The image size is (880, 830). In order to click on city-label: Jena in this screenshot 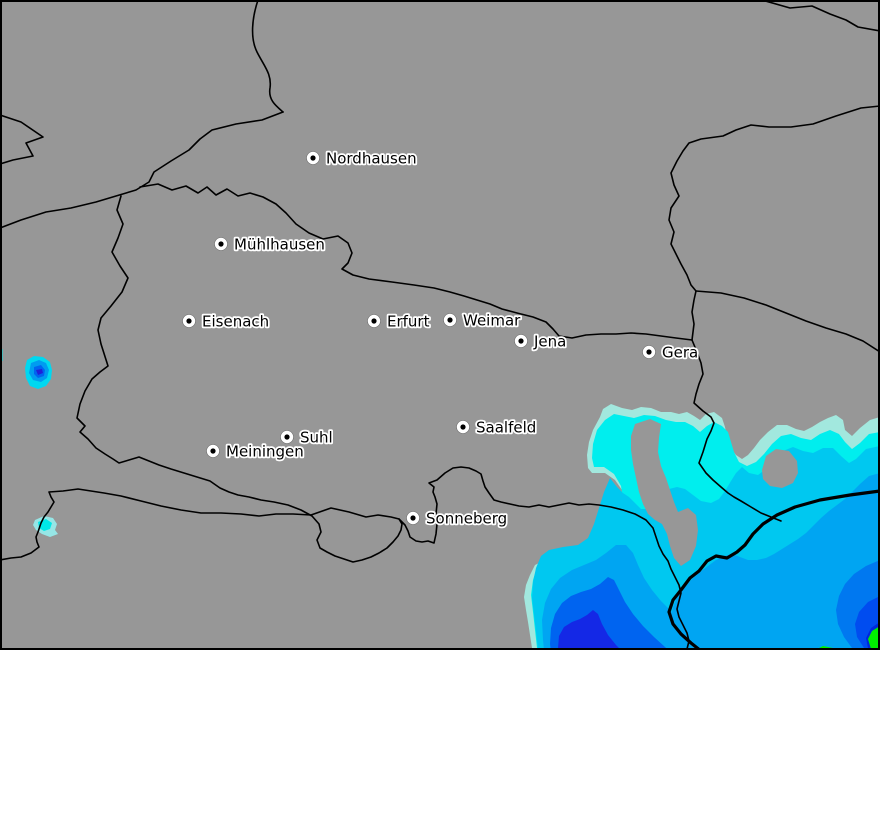, I will do `click(549, 342)`.